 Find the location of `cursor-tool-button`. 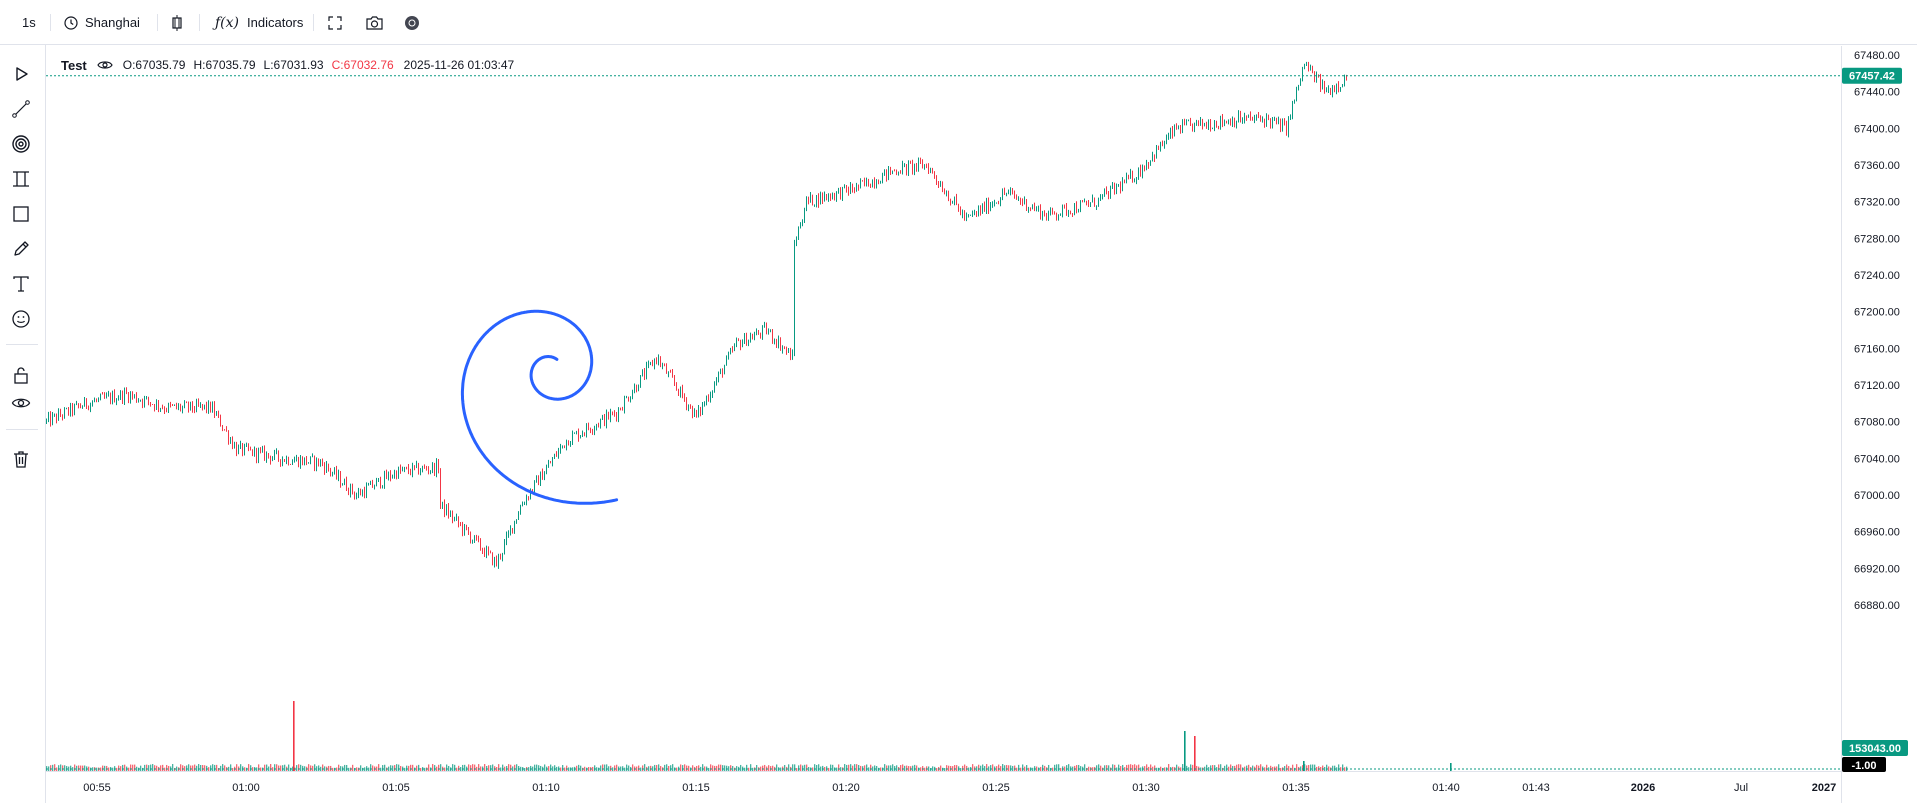

cursor-tool-button is located at coordinates (21, 74).